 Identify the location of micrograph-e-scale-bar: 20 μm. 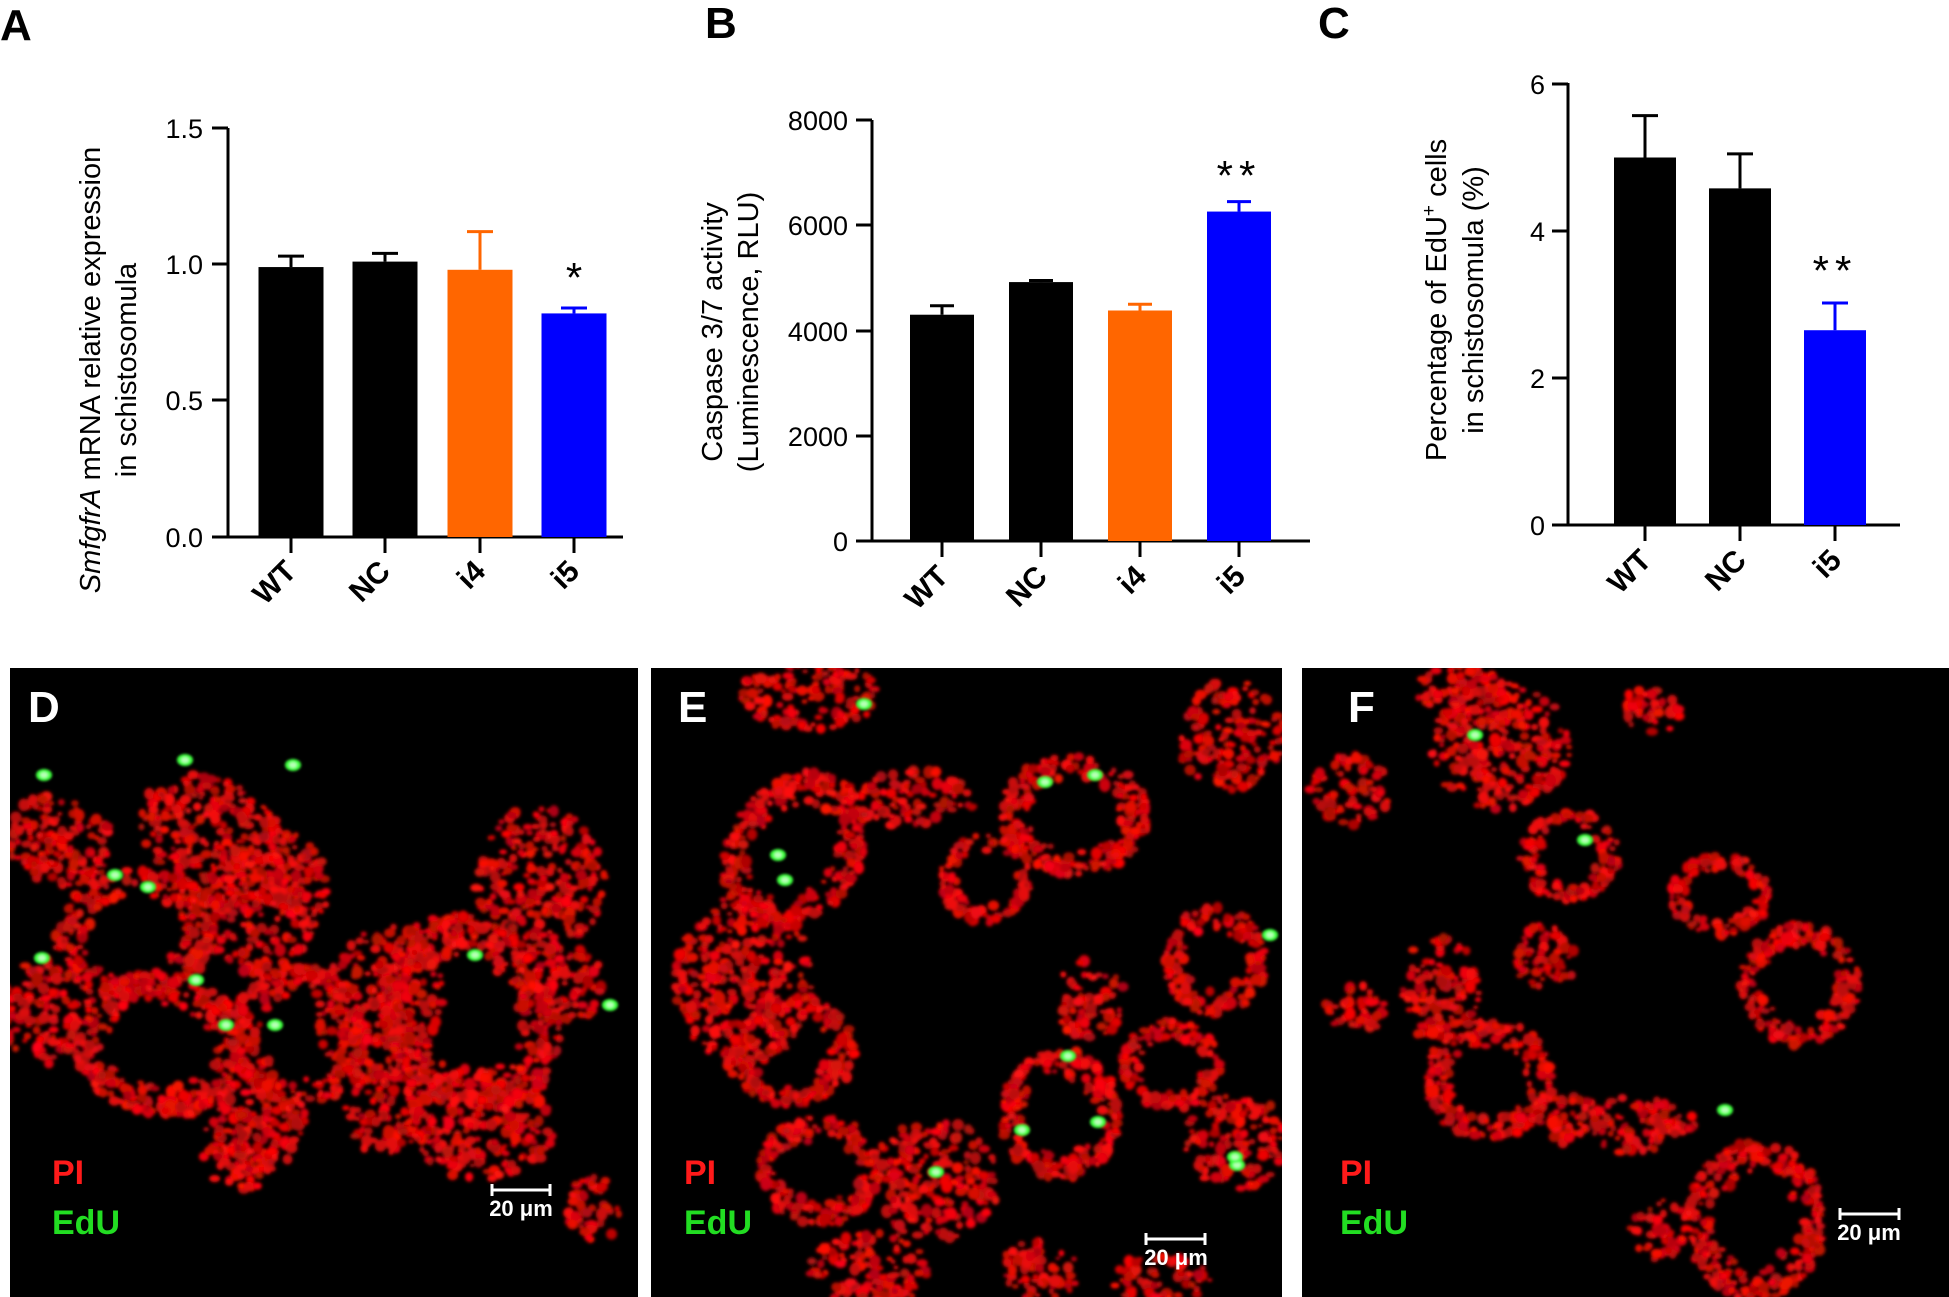
(1176, 1251).